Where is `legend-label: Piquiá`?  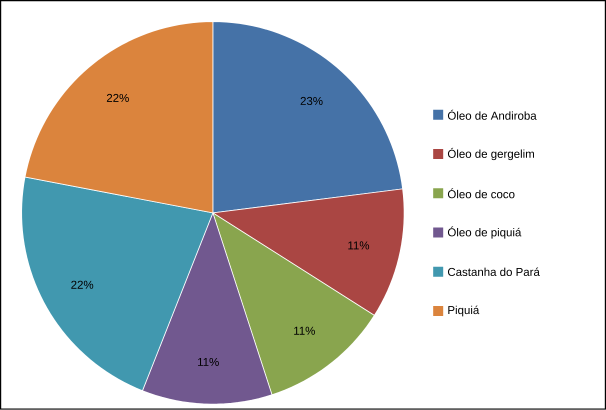 legend-label: Piquiá is located at coordinates (464, 311).